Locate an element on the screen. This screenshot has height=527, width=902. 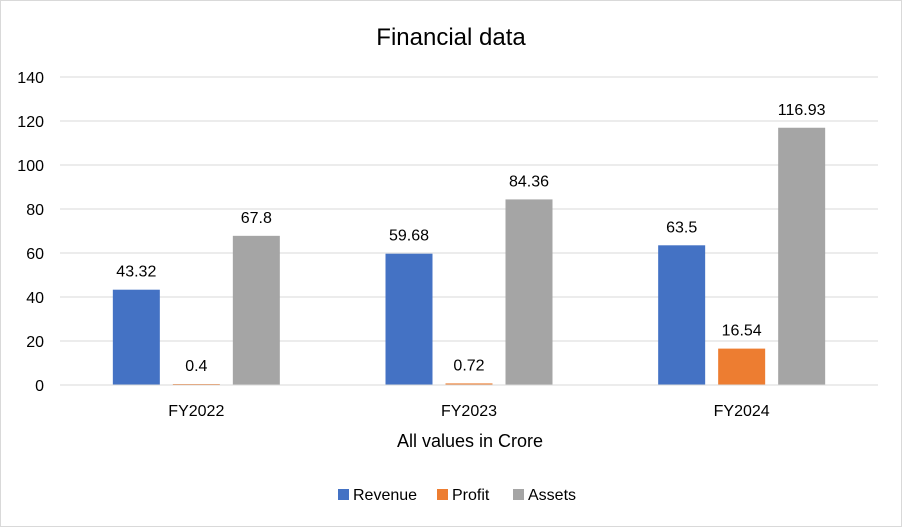
bar-assets-fy2022 is located at coordinates (256, 310).